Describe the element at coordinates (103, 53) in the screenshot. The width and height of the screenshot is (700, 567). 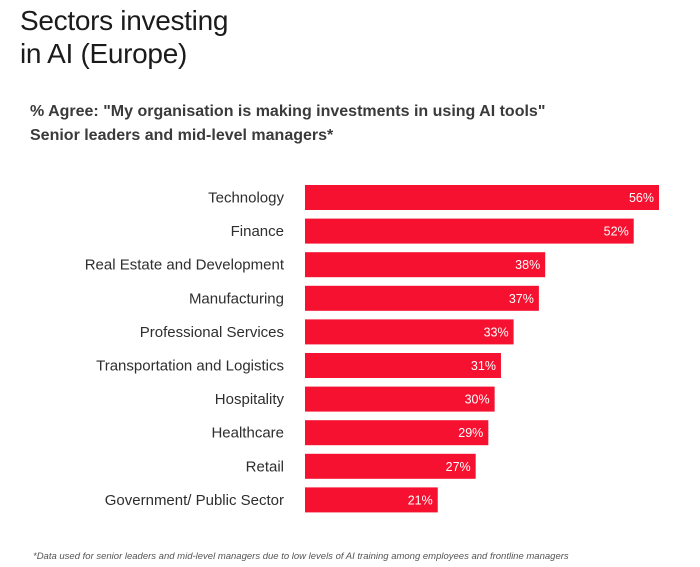
I see `chart-title-line-2: in AI (Europe)` at that location.